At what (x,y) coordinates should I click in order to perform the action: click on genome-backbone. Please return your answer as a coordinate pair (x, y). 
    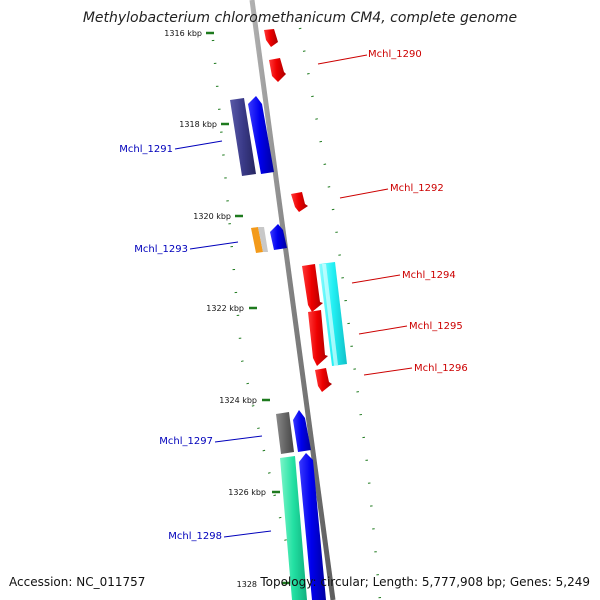
    Looking at the image, I should click on (292, 300).